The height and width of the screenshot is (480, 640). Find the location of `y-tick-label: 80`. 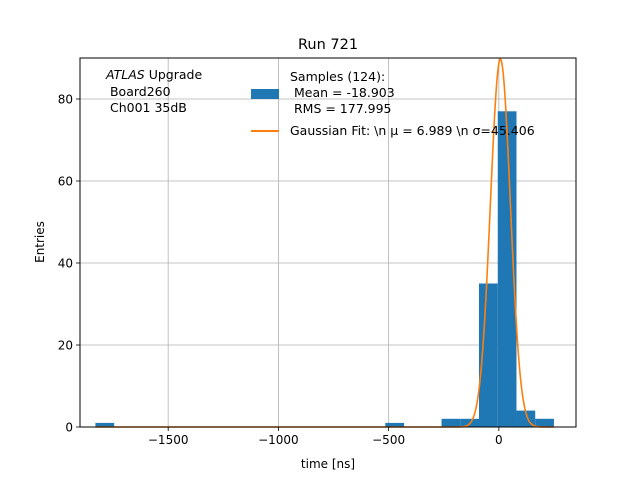

y-tick-label: 80 is located at coordinates (65, 100).